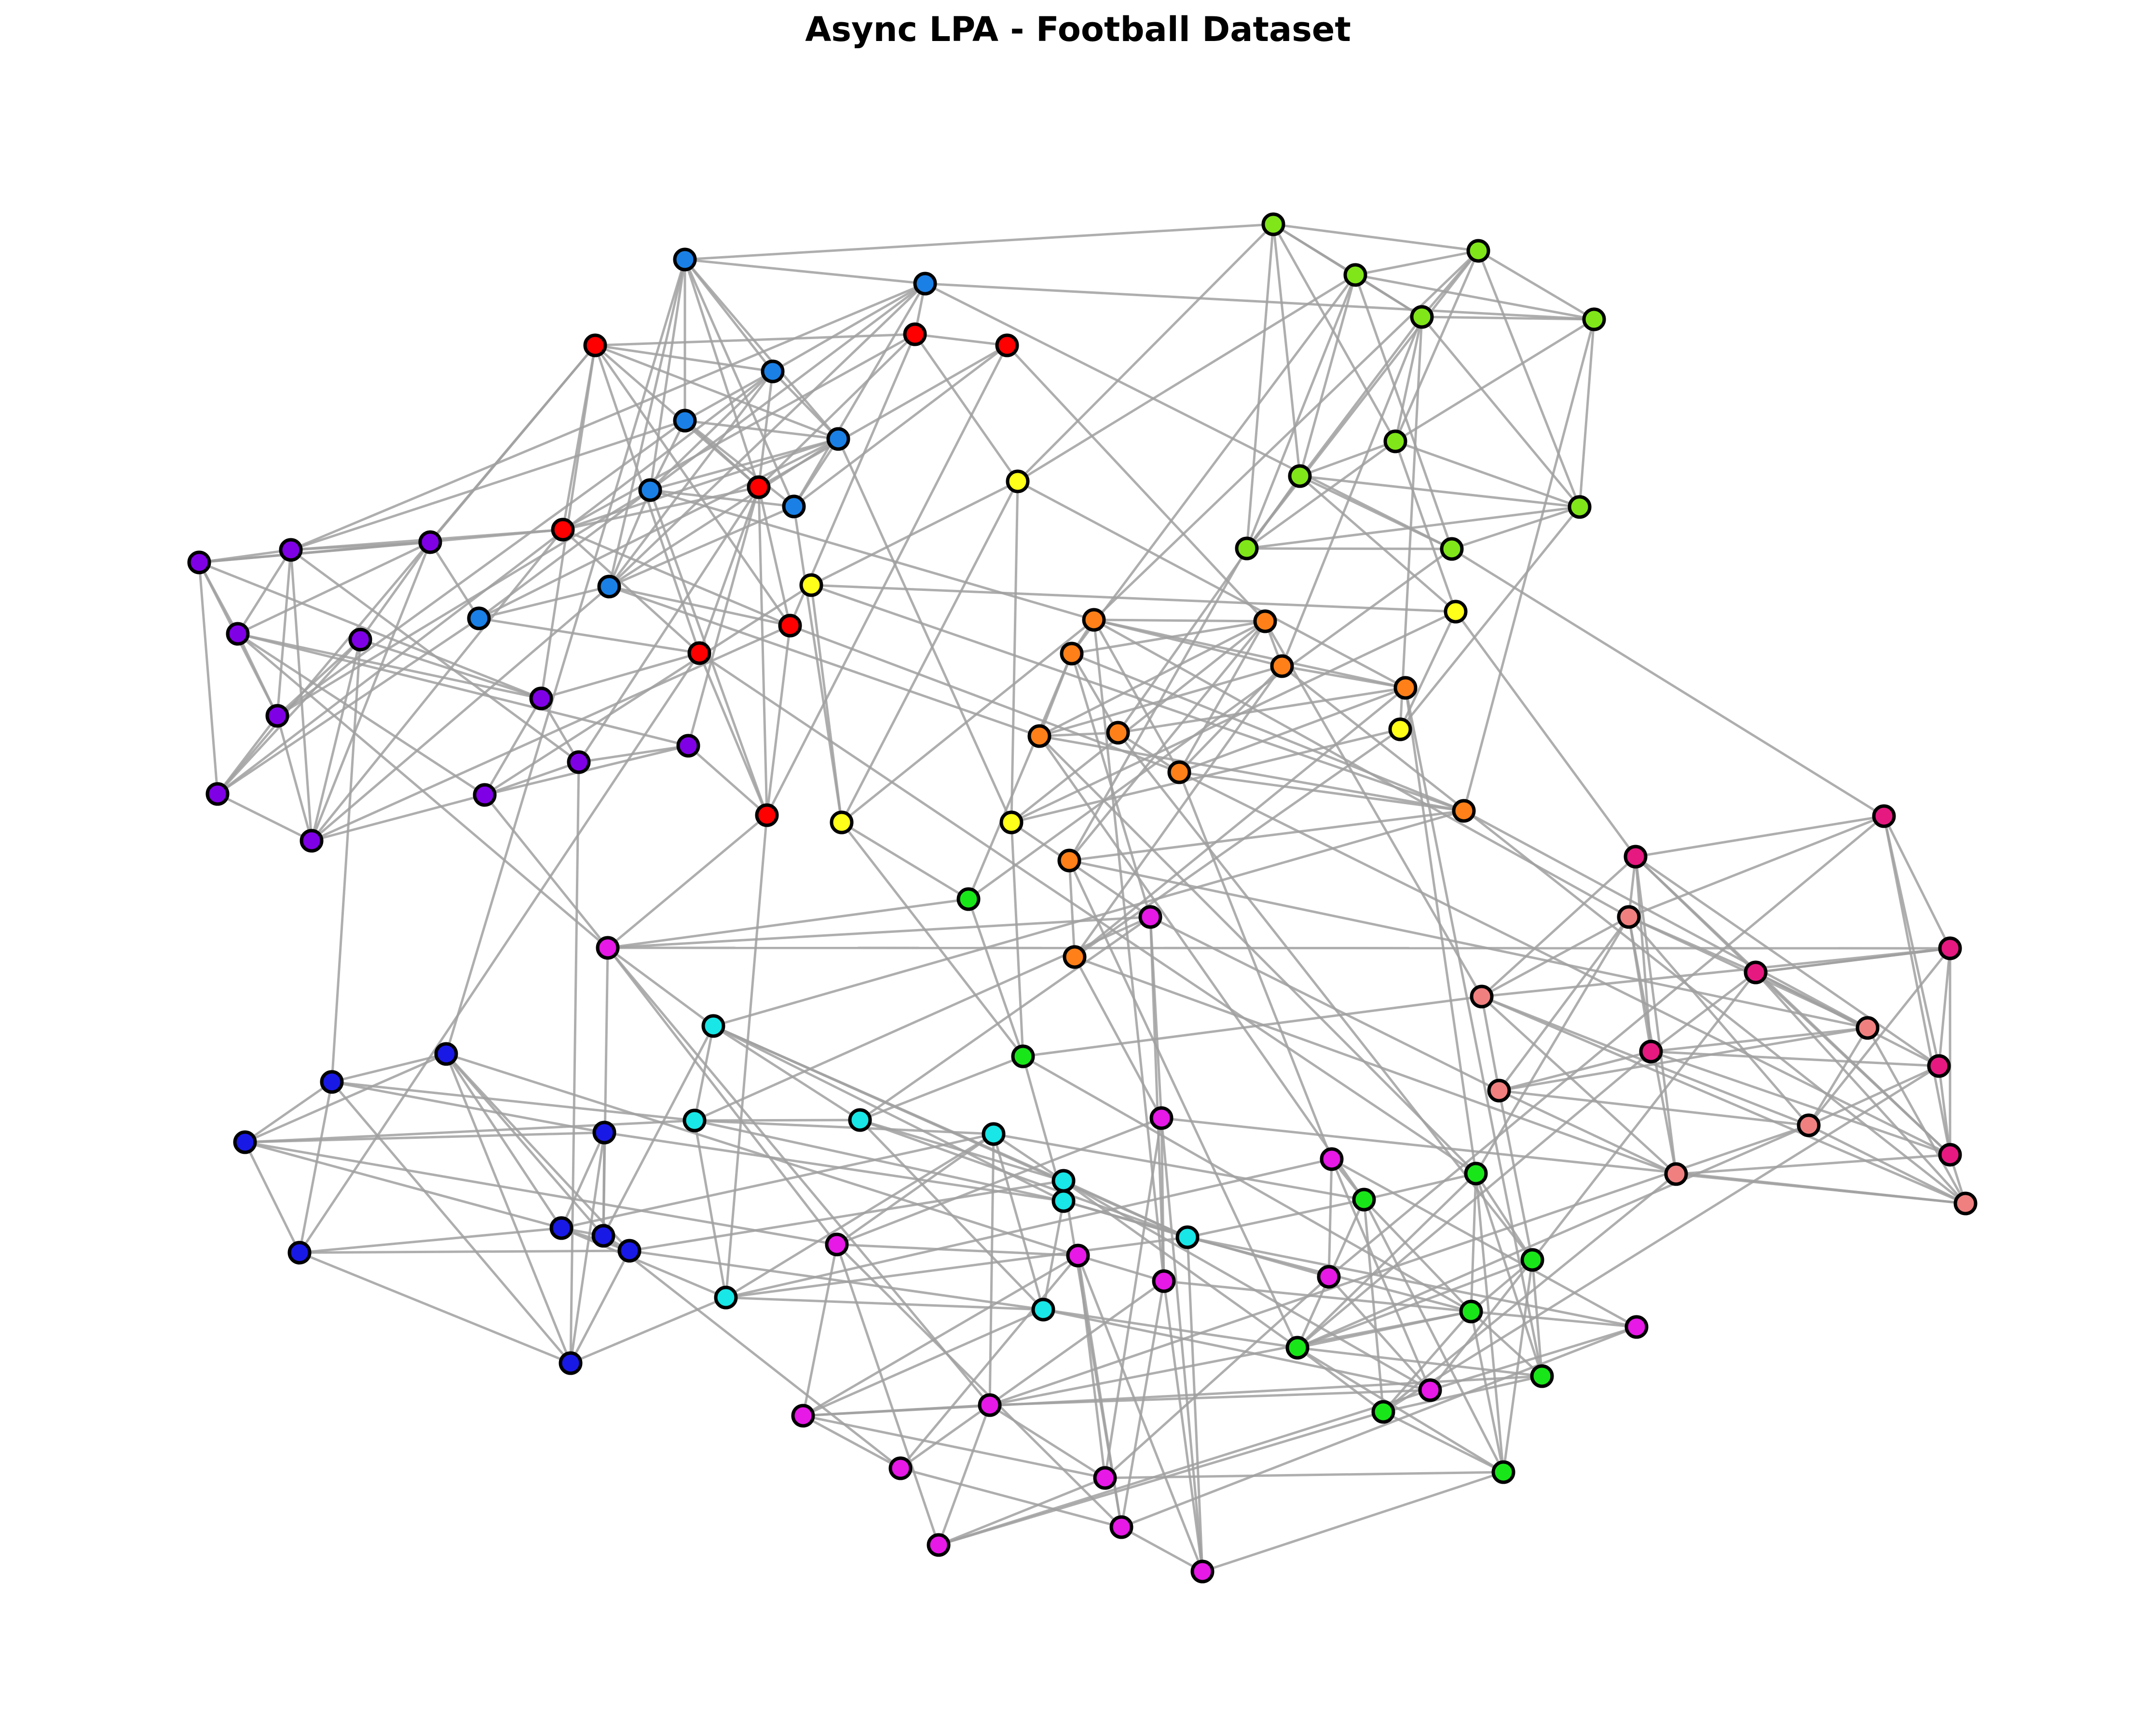 This screenshot has height=1722, width=2156. Describe the element at coordinates (1651, 1051) in the screenshot. I see `node-crimson` at that location.